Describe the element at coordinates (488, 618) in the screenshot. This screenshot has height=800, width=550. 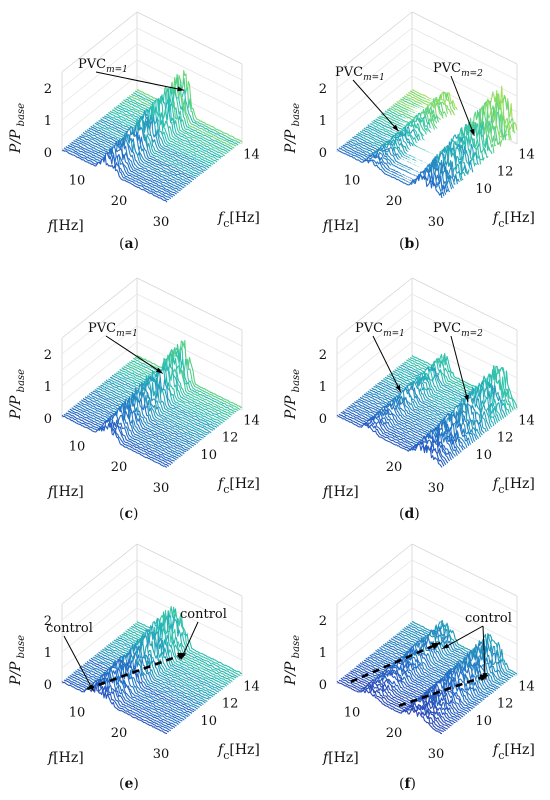
I see `annotation-label: control` at that location.